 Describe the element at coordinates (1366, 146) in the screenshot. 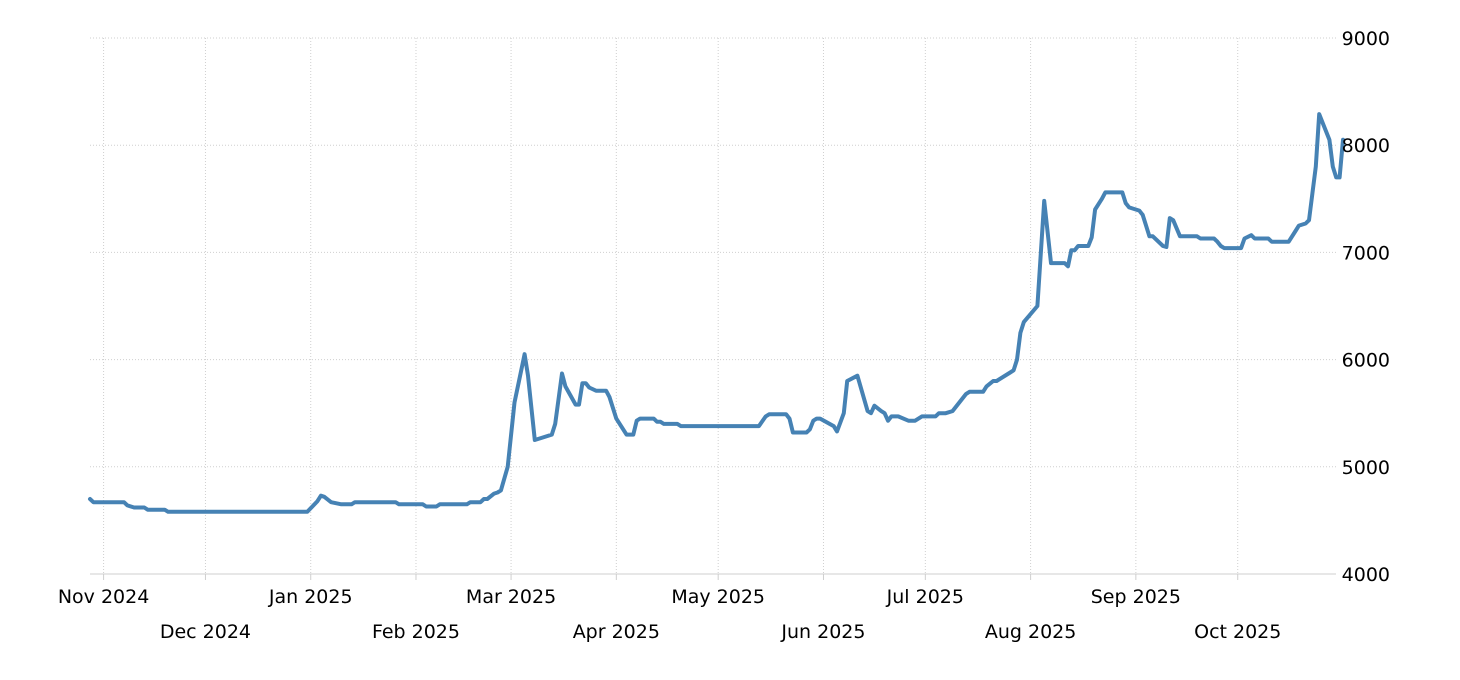

I see `y-tick-label: 8000` at that location.